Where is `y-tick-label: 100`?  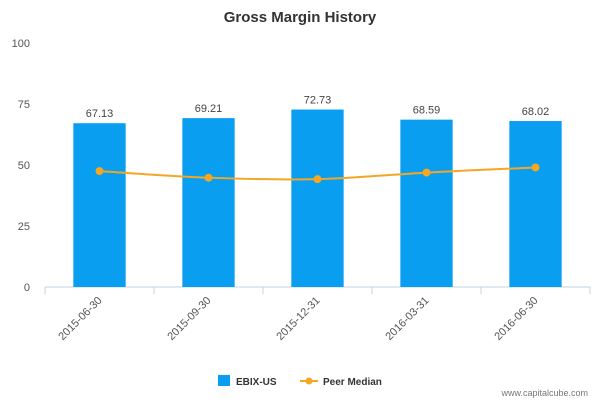
y-tick-label: 100 is located at coordinates (21, 44).